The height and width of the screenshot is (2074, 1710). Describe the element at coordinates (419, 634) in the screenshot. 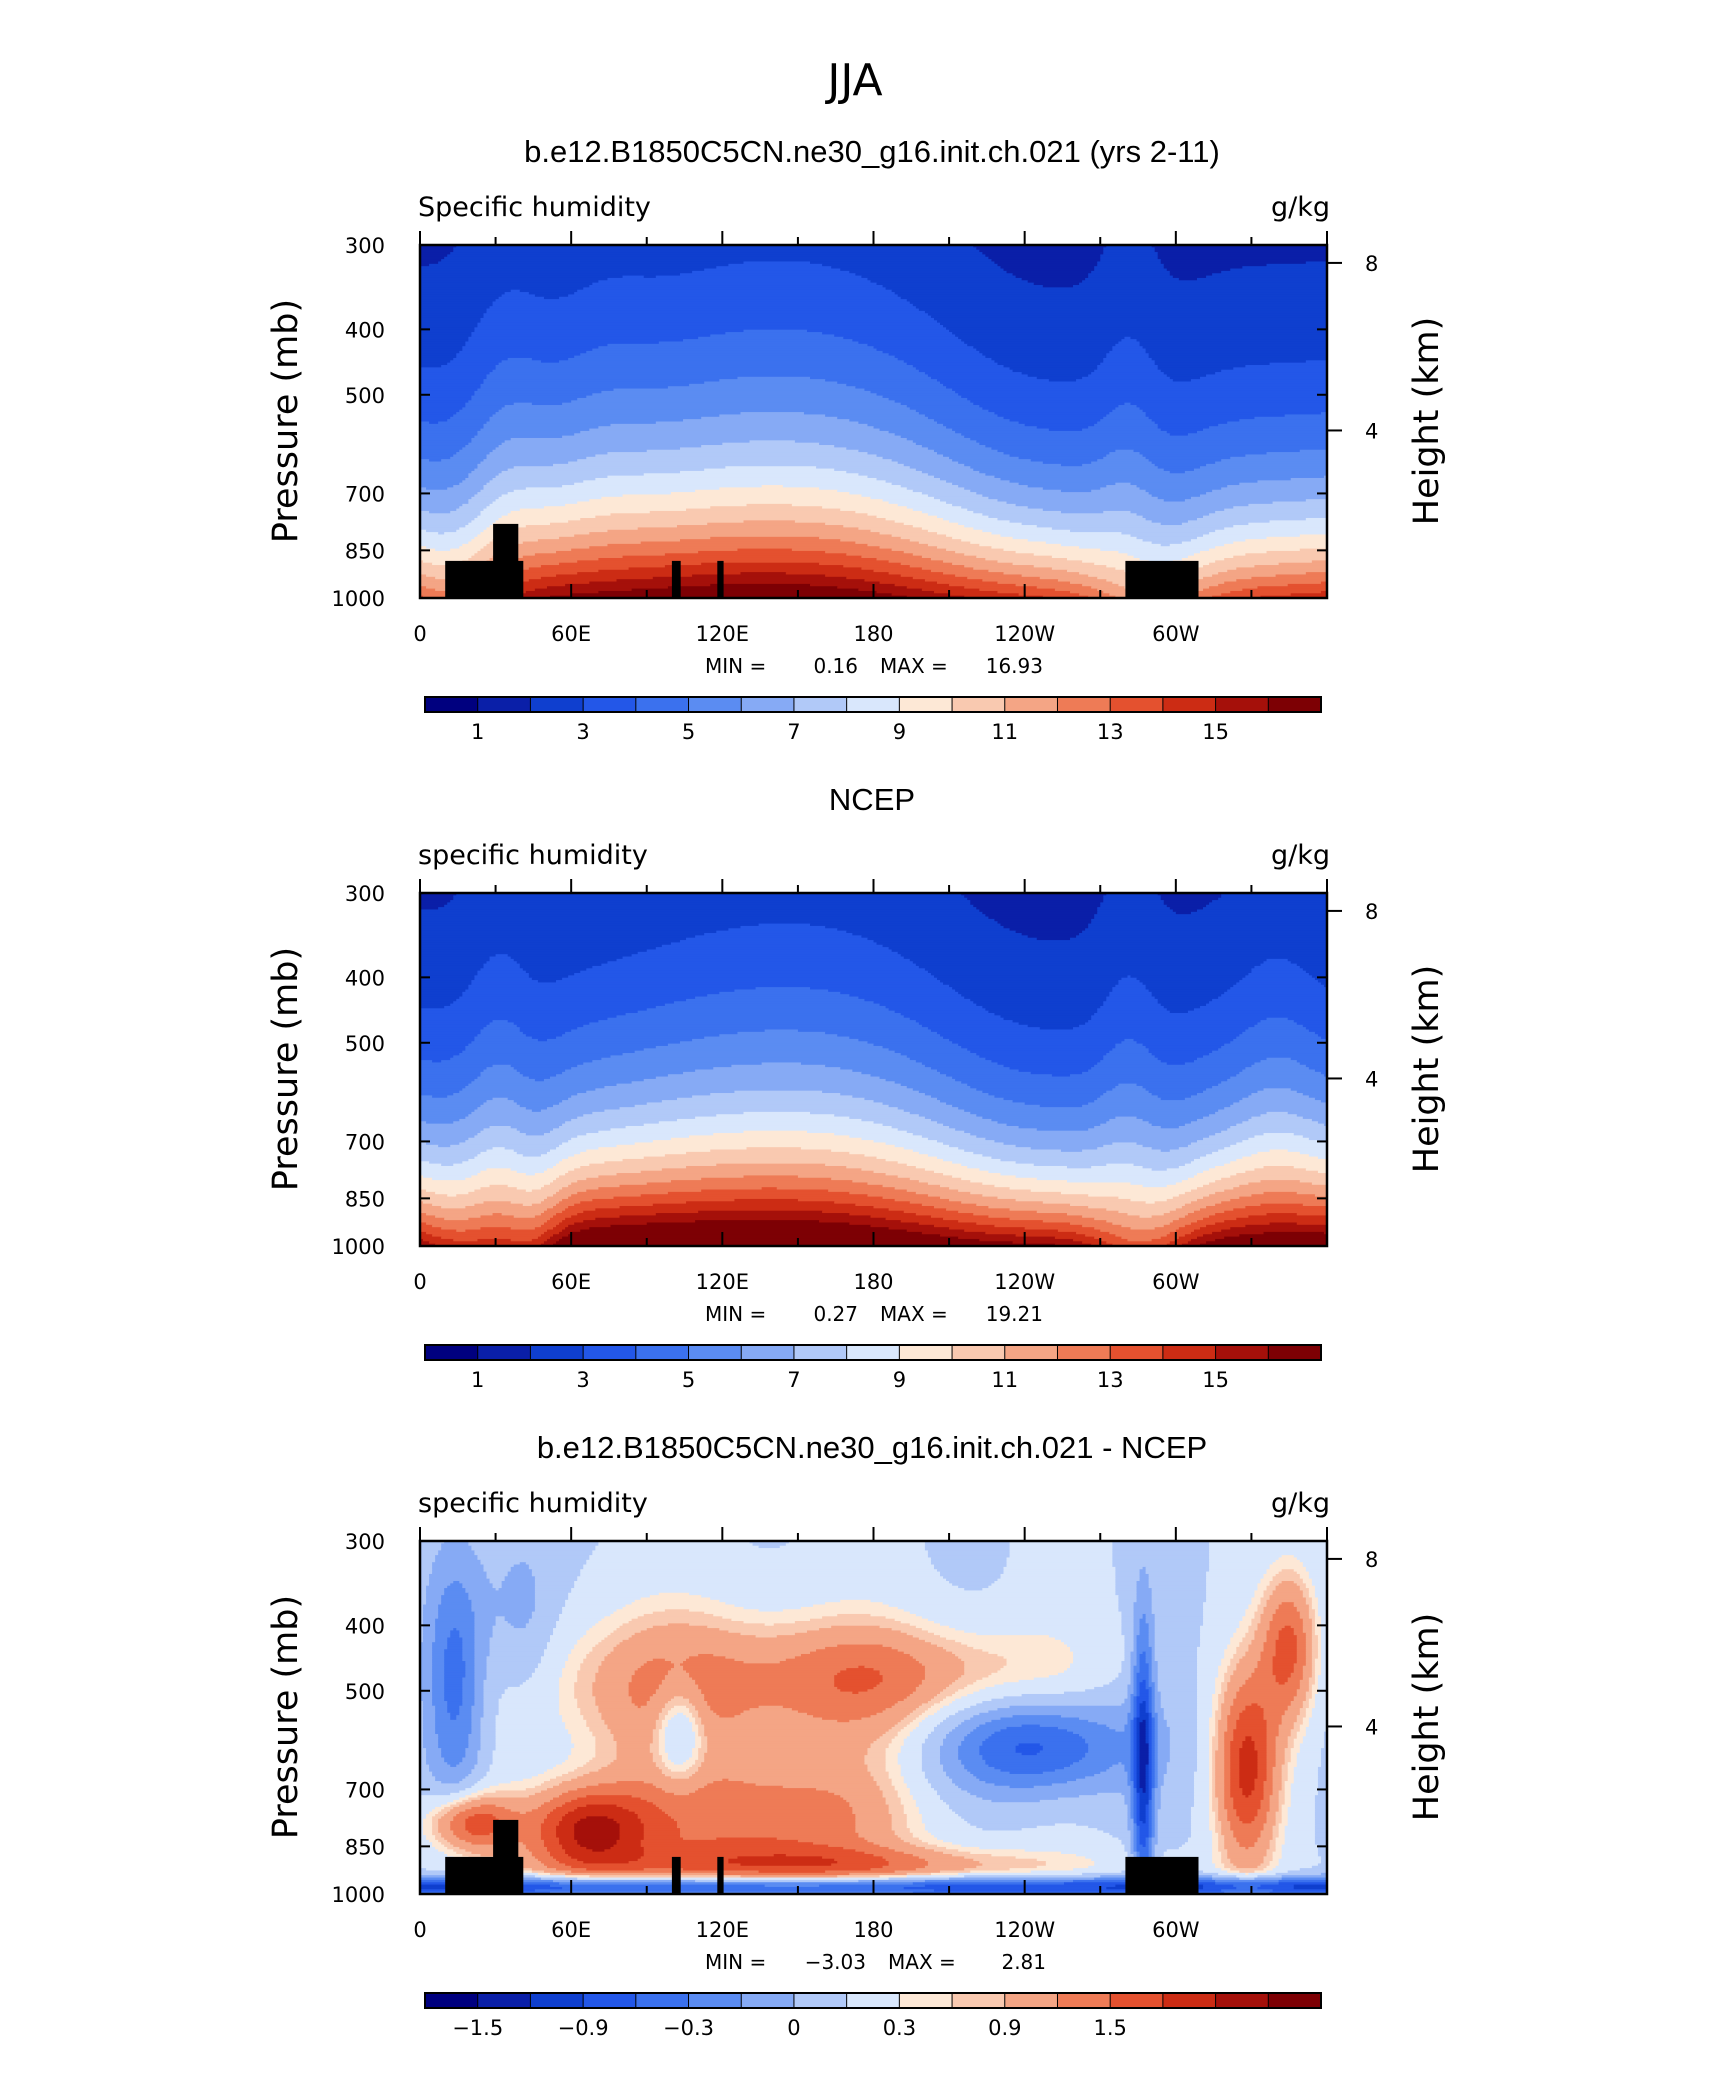

I see `x-tick-label: 0` at that location.